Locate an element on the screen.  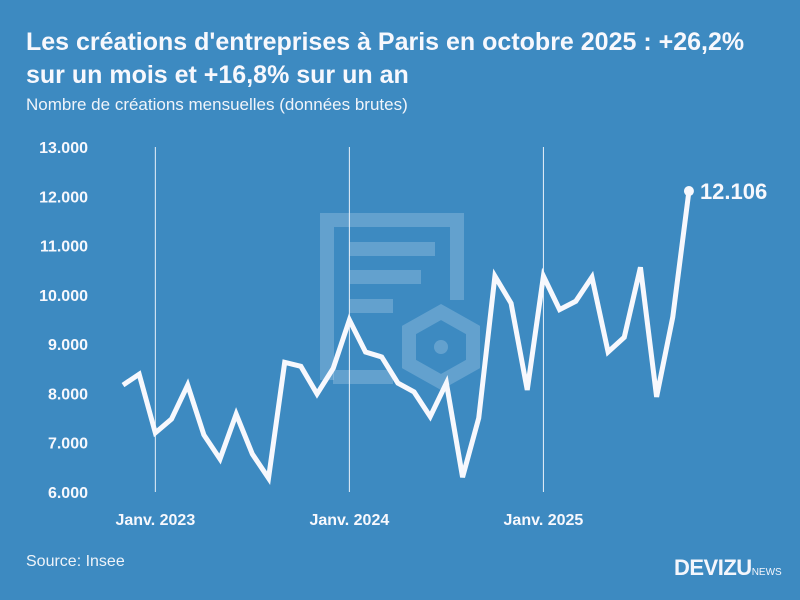
watermark-lines is located at coordinates (390, 313).